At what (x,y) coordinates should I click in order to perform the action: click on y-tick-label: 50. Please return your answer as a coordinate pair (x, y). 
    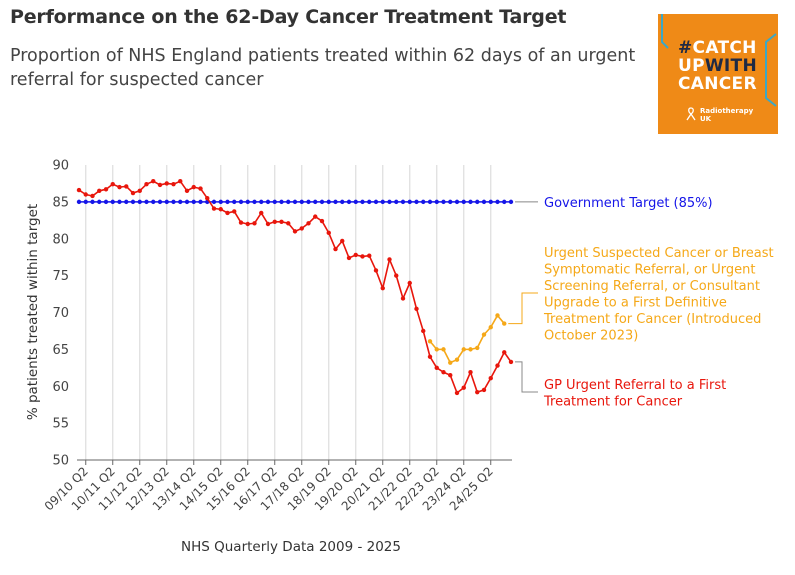
    Looking at the image, I should click on (60, 461).